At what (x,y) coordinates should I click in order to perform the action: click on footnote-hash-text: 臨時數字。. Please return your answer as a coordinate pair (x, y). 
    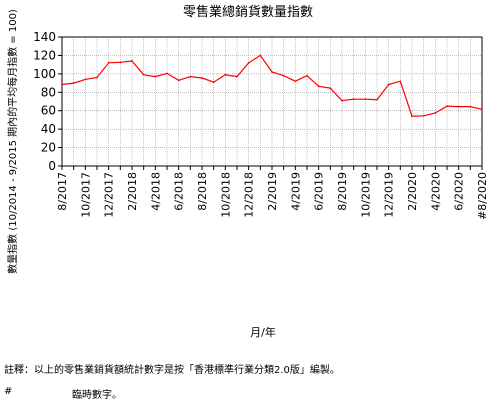
    Looking at the image, I should click on (97, 395).